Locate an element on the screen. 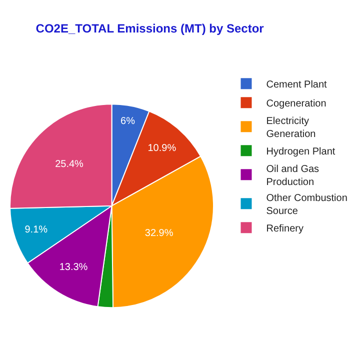 This screenshot has height=341, width=358. legend-label: Hydrogen Plant is located at coordinates (301, 152).